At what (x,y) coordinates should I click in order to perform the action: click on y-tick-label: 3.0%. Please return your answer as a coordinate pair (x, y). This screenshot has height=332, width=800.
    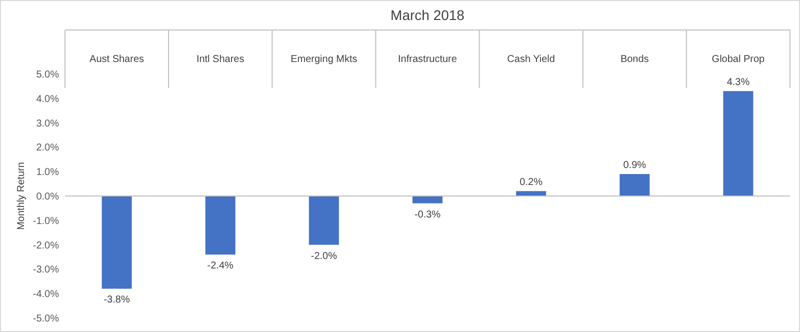
    Looking at the image, I should click on (48, 124).